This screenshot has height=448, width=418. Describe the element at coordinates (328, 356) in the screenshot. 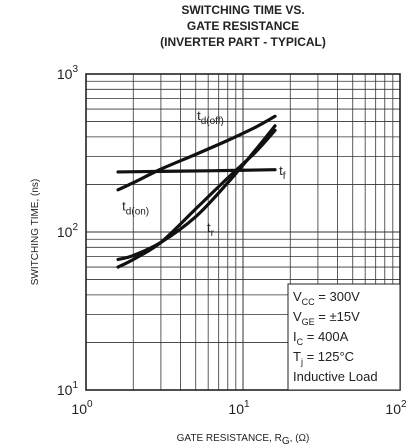

I see `annotation-value: = 125°C` at that location.